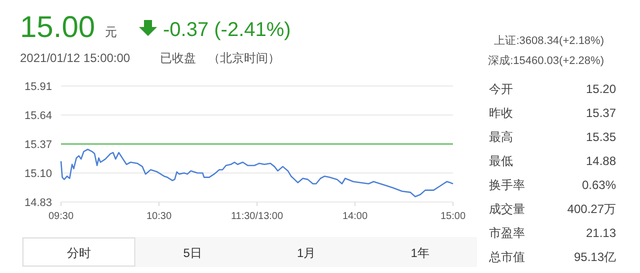 Image resolution: width=640 pixels, height=273 pixels. Describe the element at coordinates (257, 216) in the screenshot. I see `x-tick-label: 11:30/13:00` at that location.